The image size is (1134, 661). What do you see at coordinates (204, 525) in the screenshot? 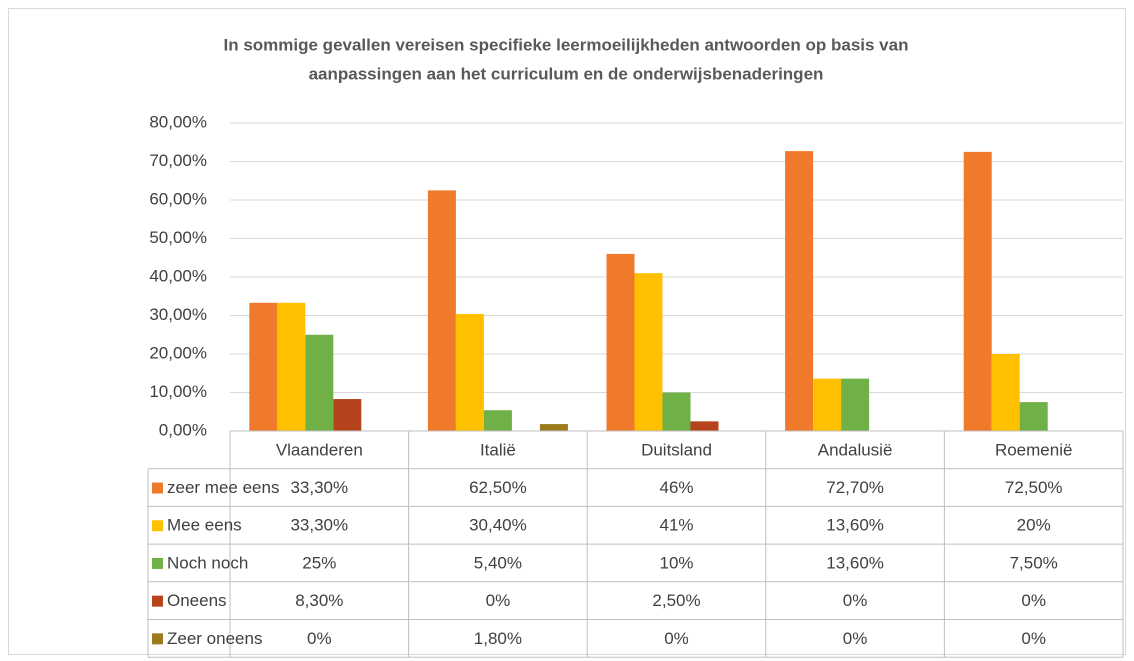
I see `legend-label: Mee eens` at bounding box center [204, 525].